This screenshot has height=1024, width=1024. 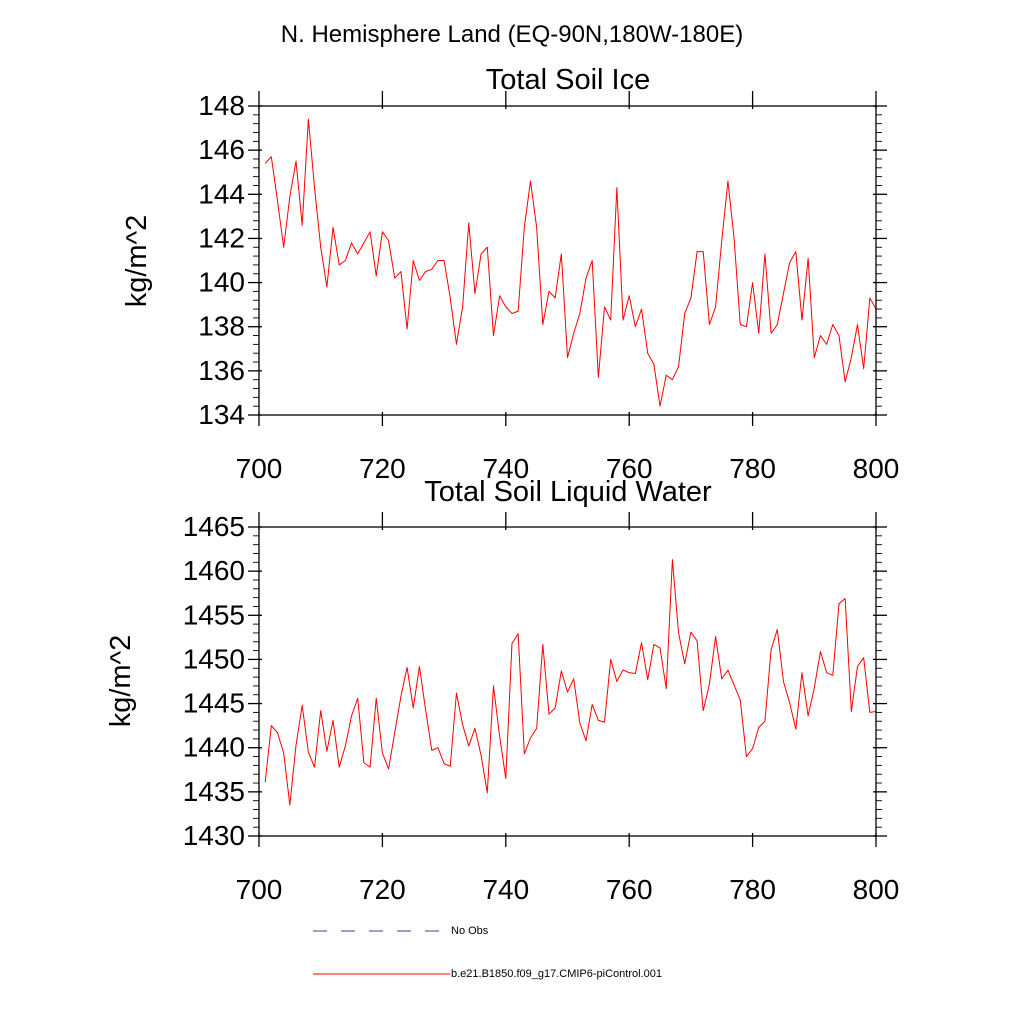 I want to click on y-tick-label: 136, so click(x=221, y=370).